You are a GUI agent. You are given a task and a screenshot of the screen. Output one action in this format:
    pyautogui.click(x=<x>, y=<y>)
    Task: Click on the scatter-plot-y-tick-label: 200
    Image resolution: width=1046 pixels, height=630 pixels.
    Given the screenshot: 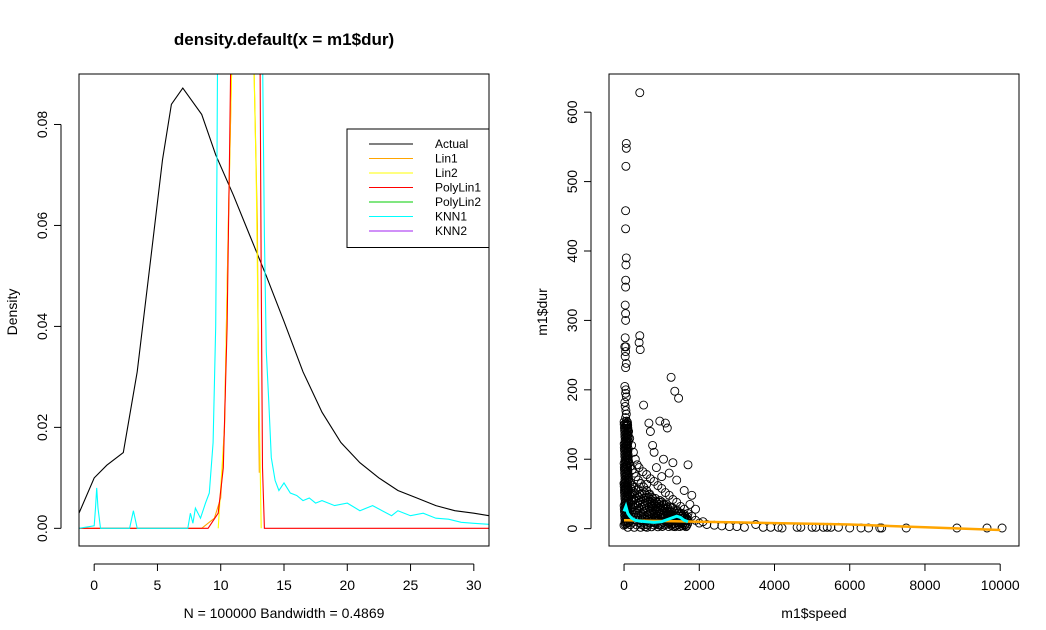 What is the action you would take?
    pyautogui.click(x=572, y=390)
    